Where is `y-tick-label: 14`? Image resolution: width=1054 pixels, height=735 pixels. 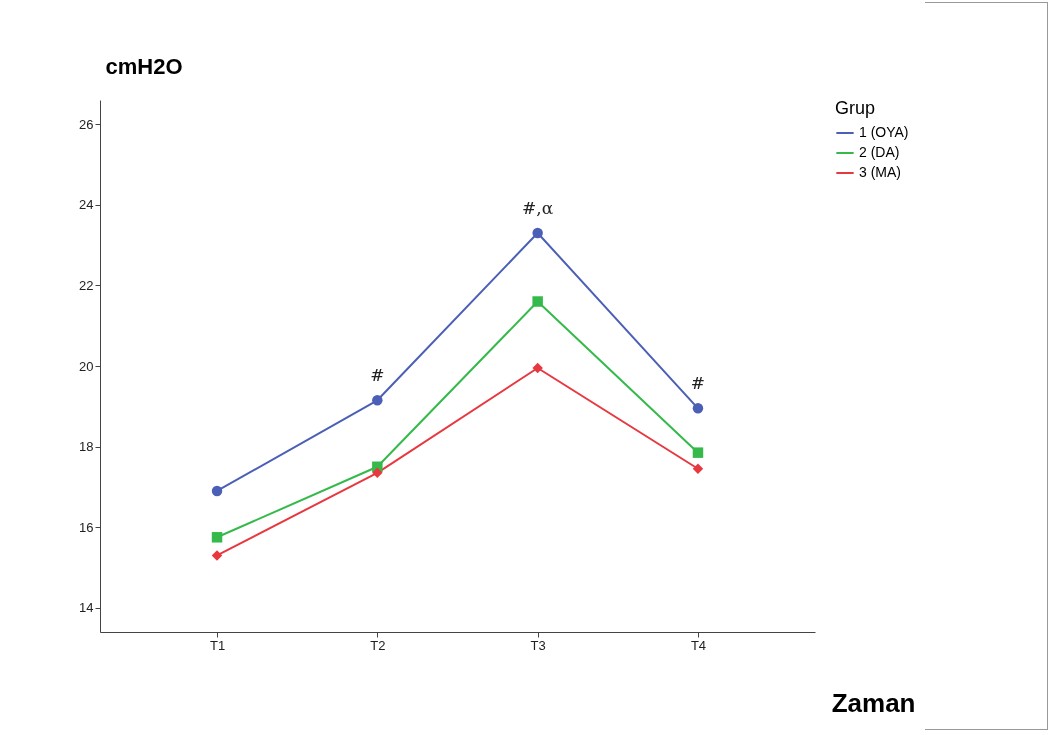
y-tick-label: 14 is located at coordinates (86, 608).